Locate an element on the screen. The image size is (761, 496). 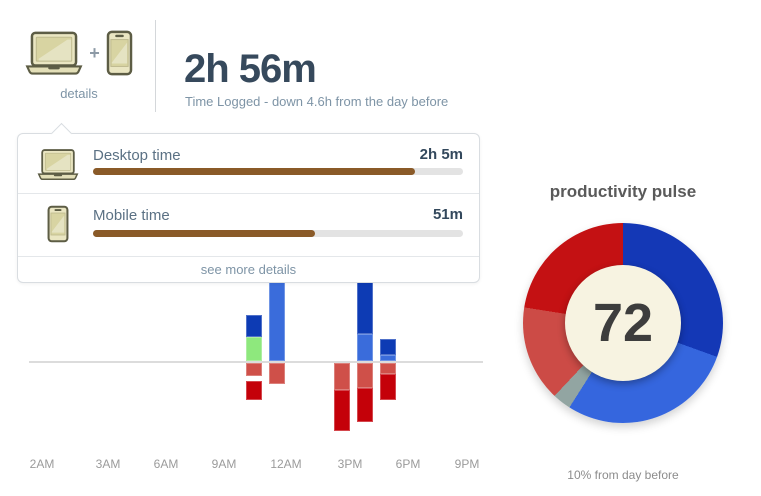
pulse-score: 72 is located at coordinates (623, 323).